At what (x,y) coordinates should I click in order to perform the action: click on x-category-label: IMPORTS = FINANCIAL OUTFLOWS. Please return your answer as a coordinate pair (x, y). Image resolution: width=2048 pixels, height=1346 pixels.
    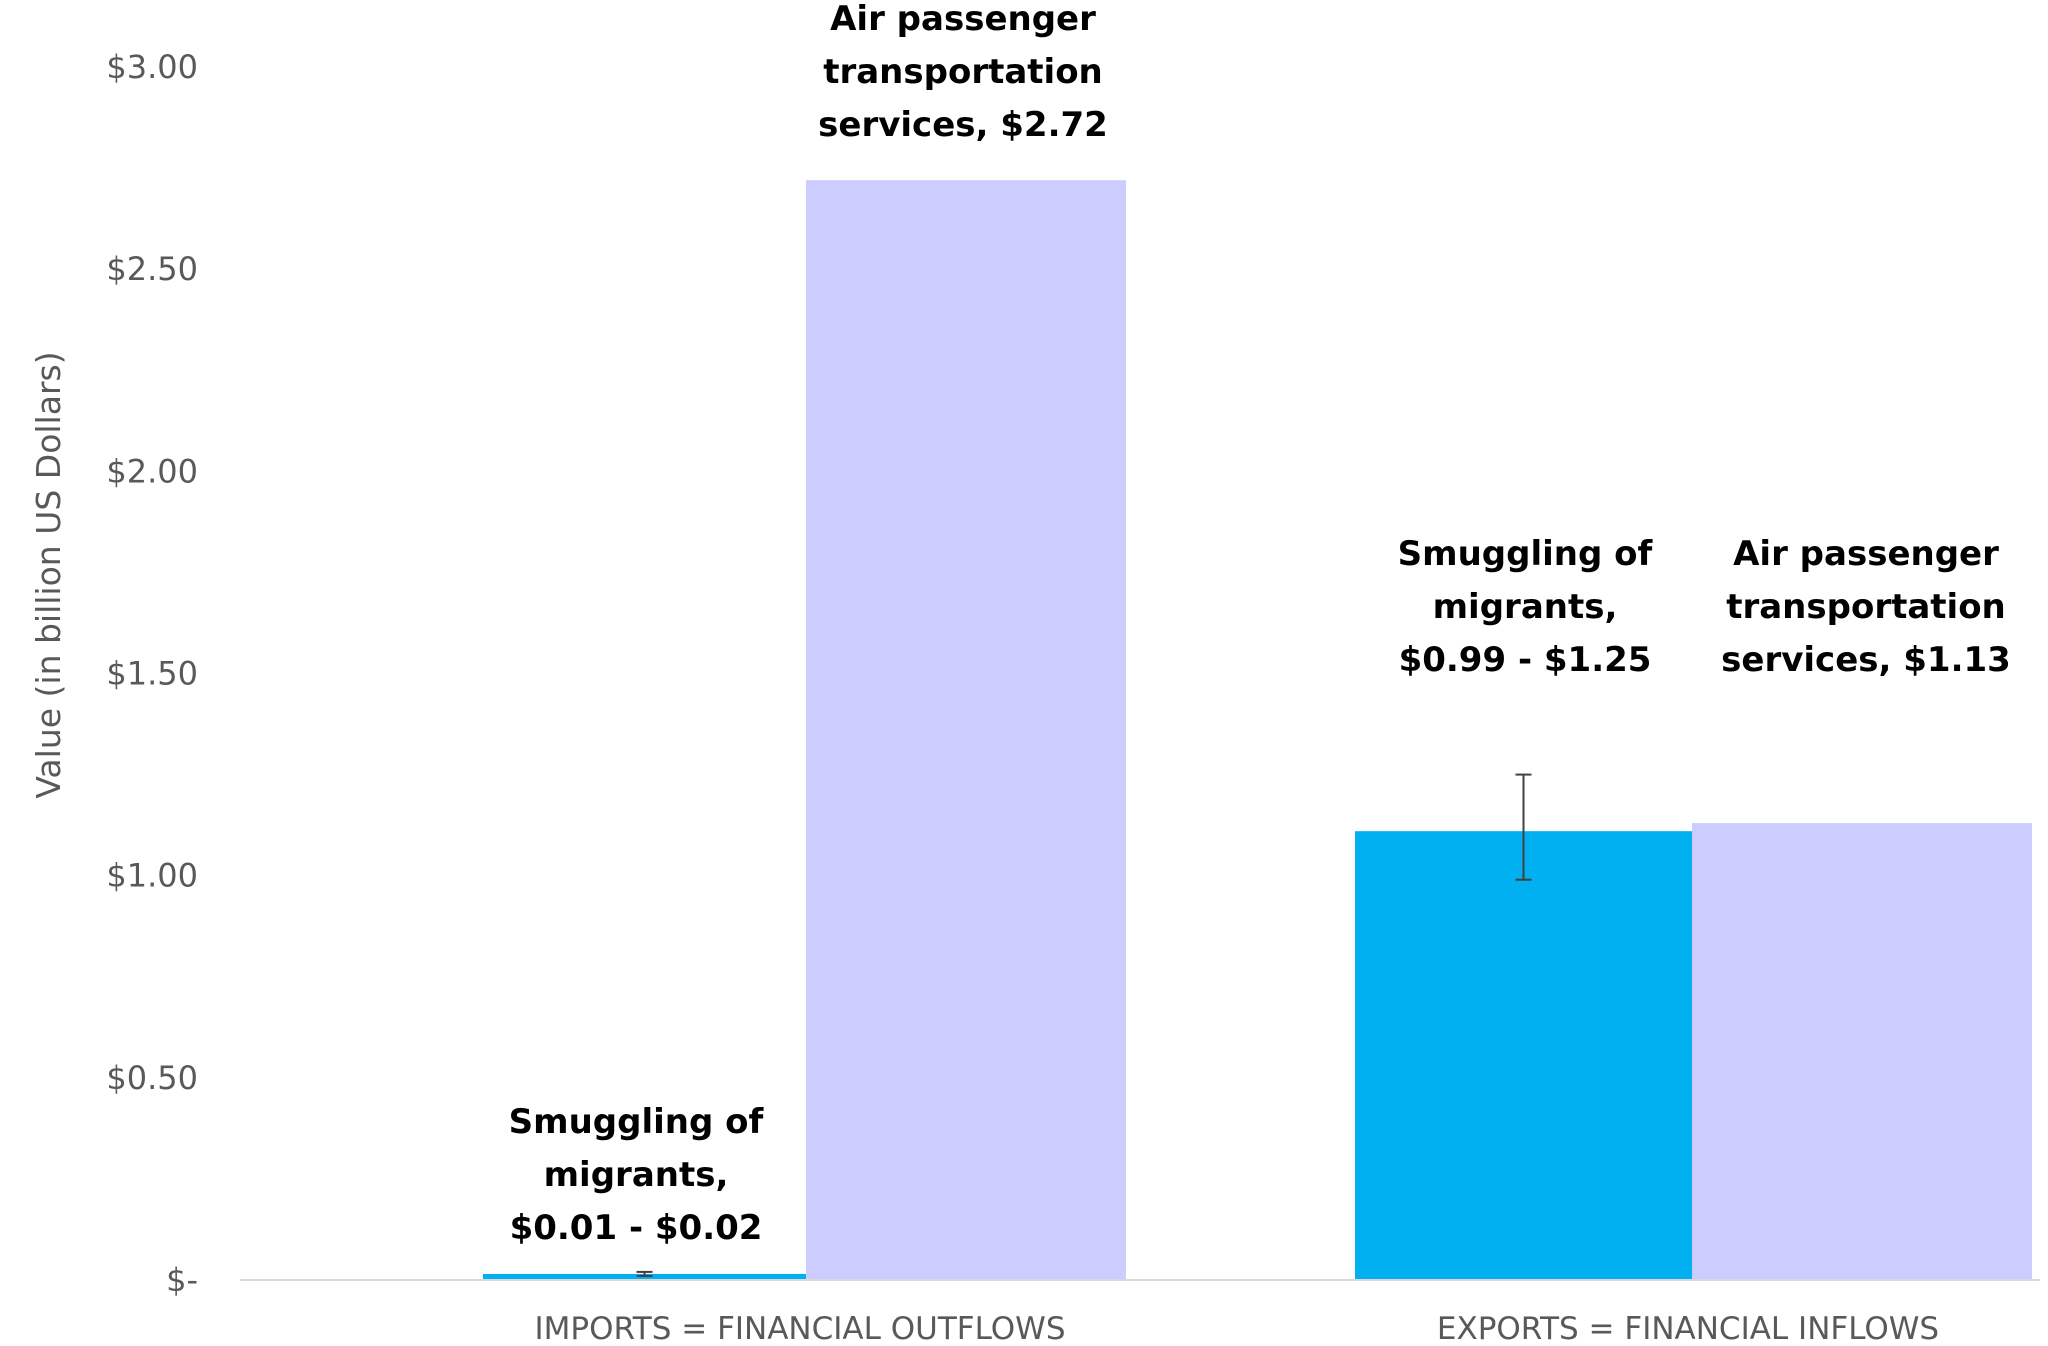
    Looking at the image, I should click on (800, 1328).